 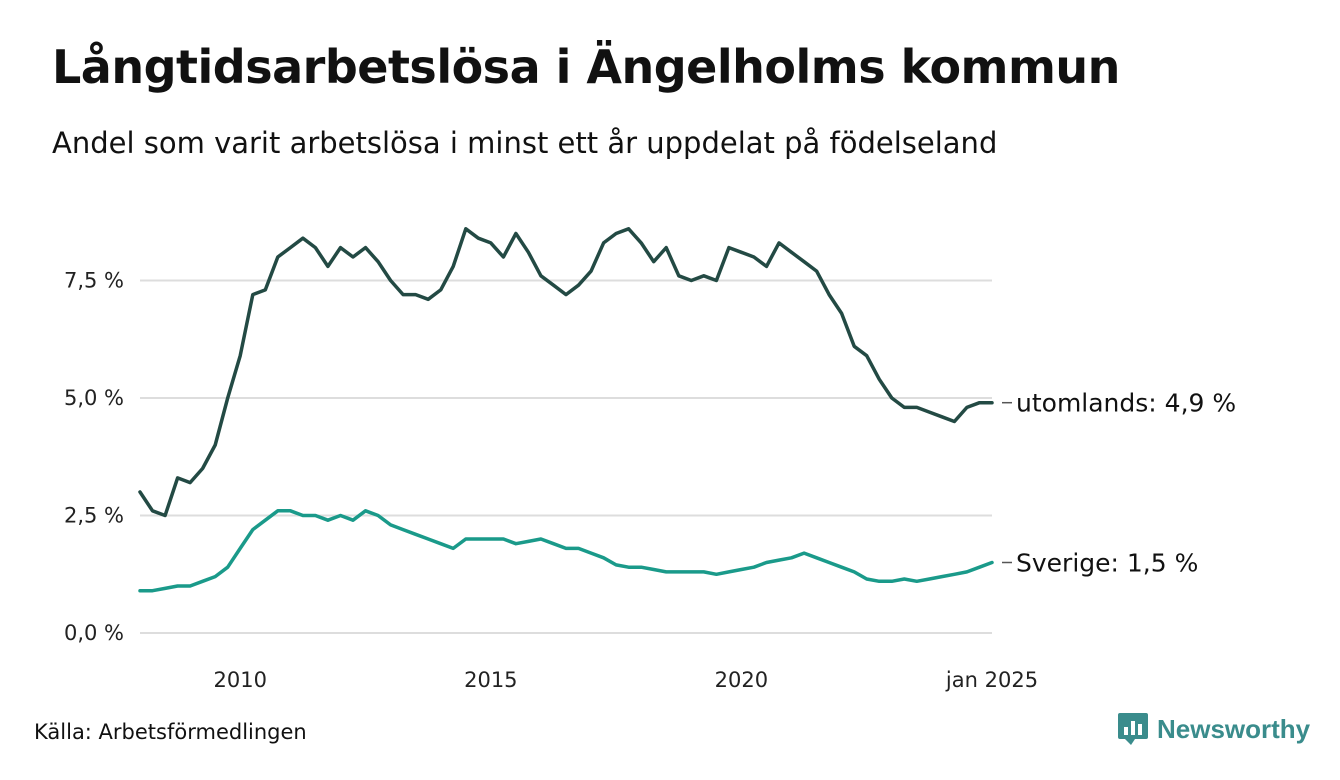 I want to click on end-label-sverige: Sverige: 1,5 %, so click(x=1107, y=563).